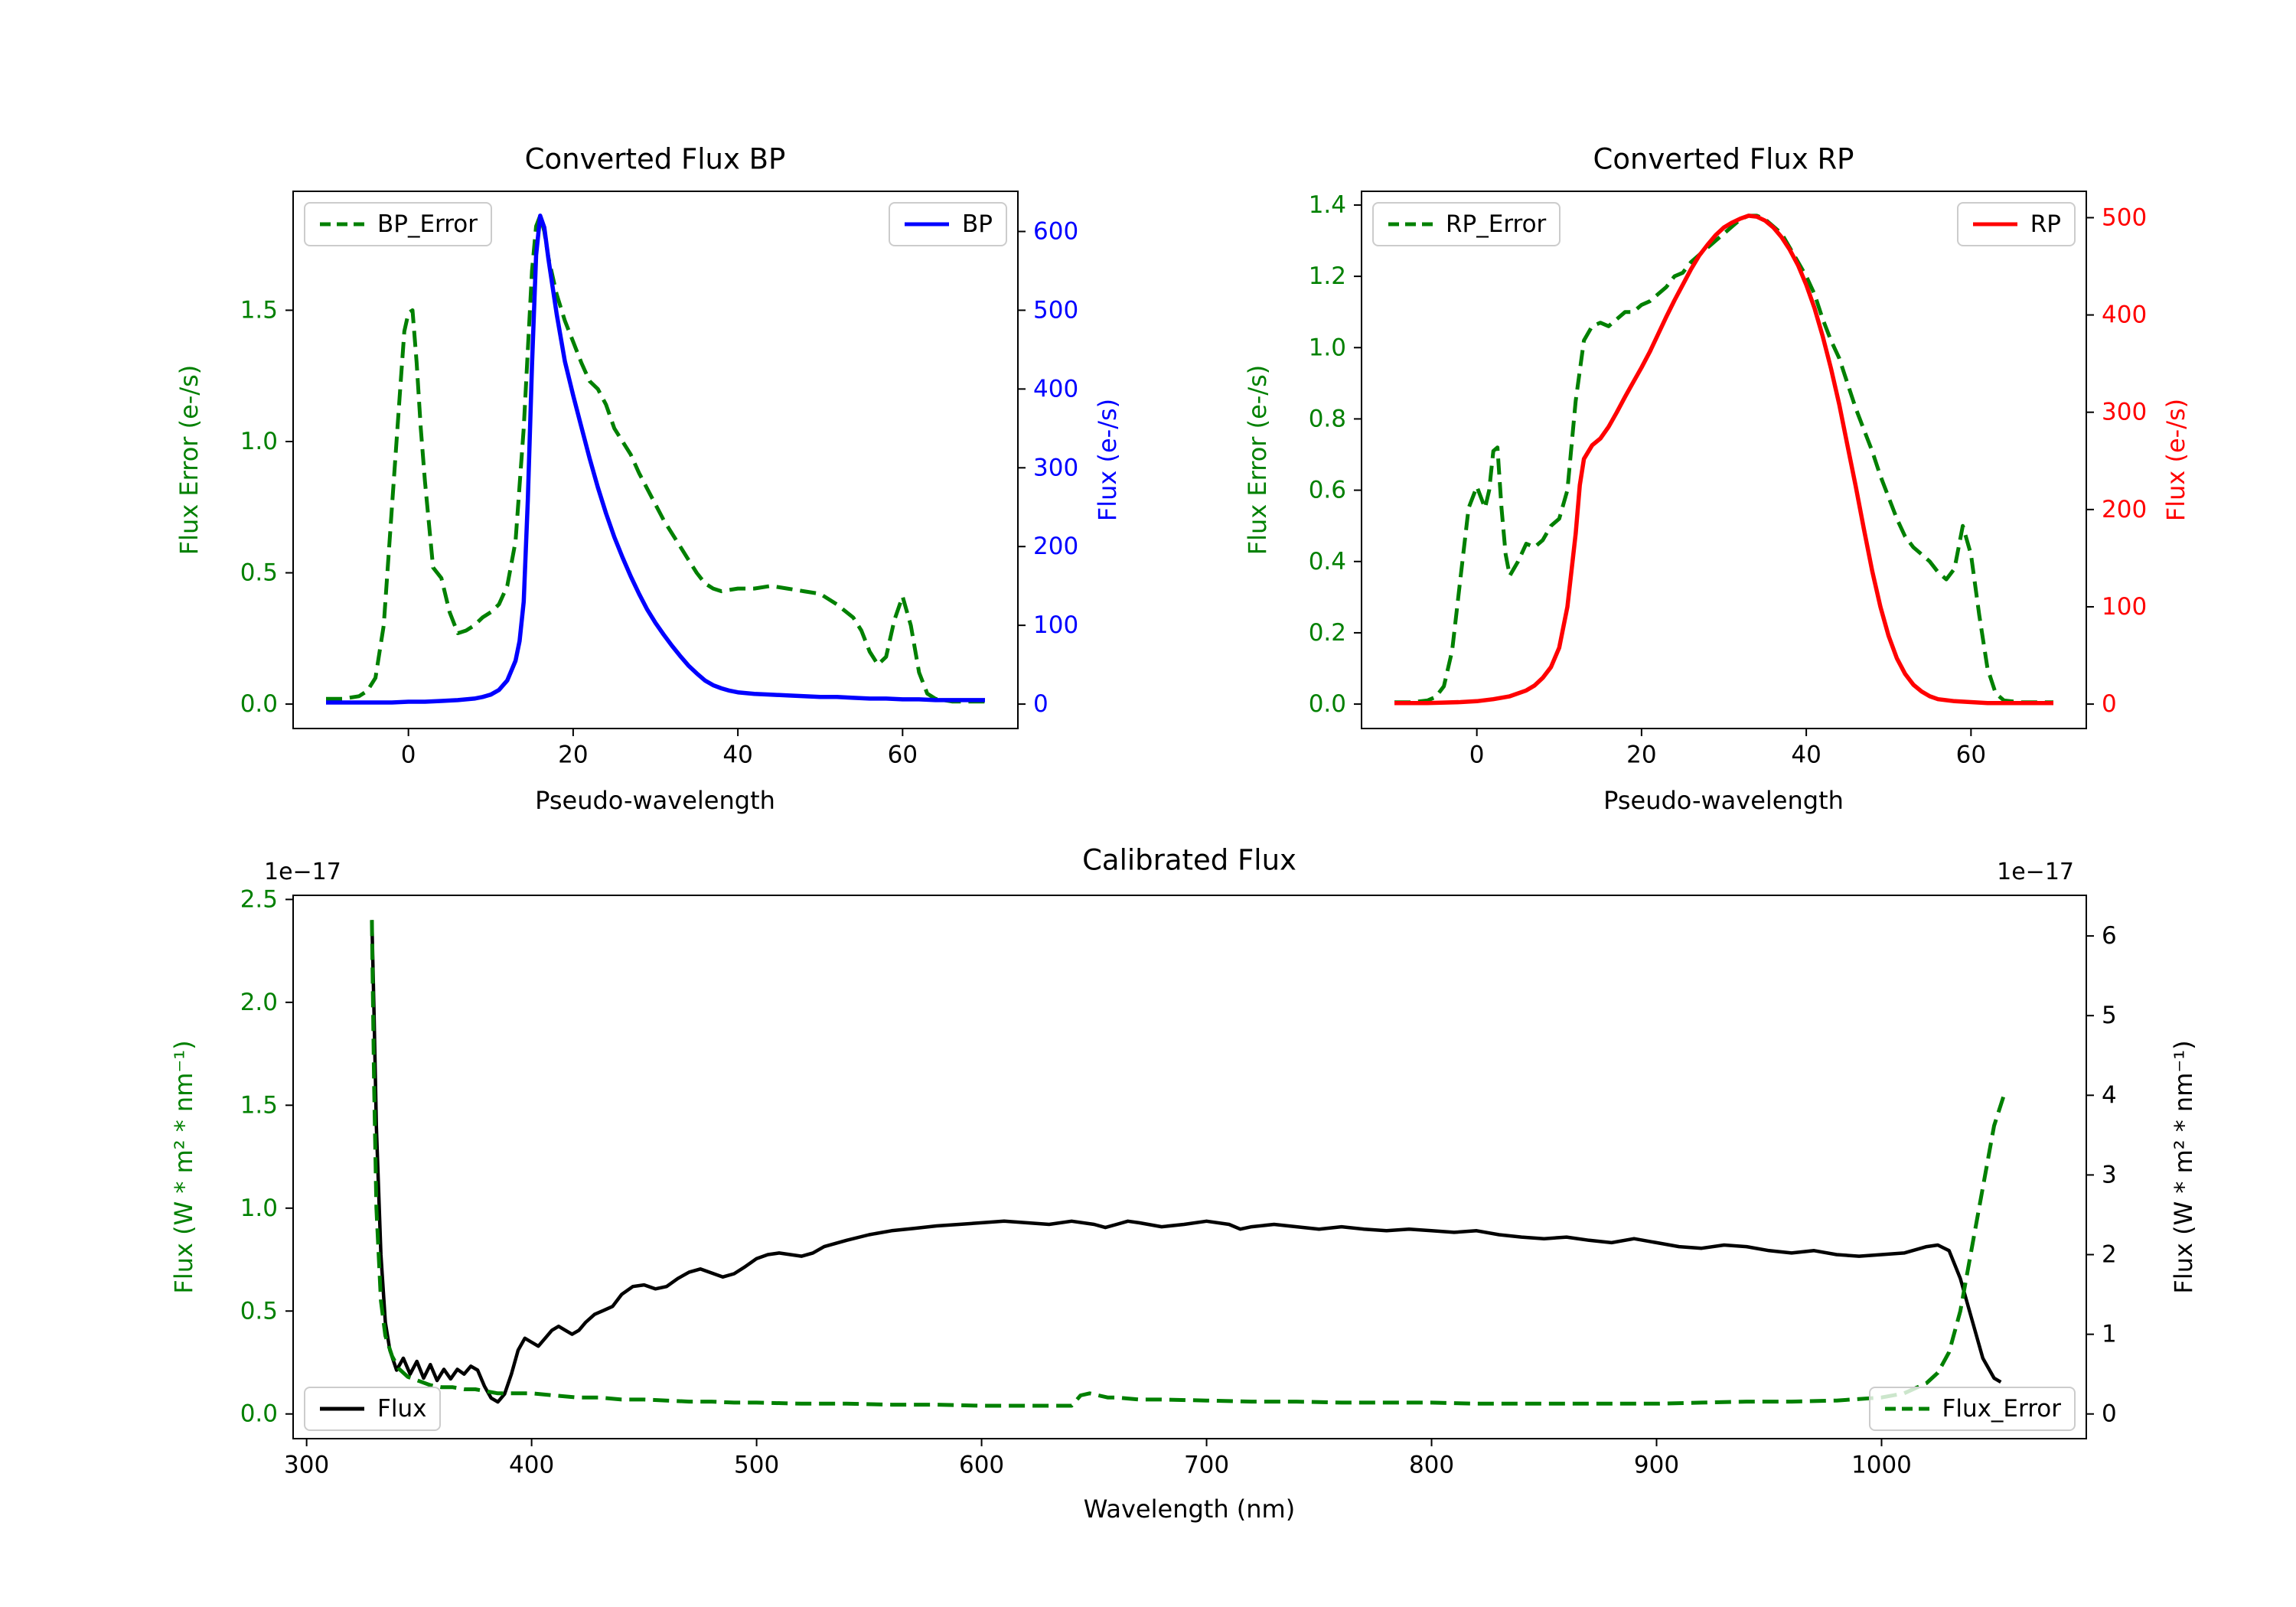 The height and width of the screenshot is (1607, 2296). I want to click on cal-offset-left: 1e−17, so click(302, 872).